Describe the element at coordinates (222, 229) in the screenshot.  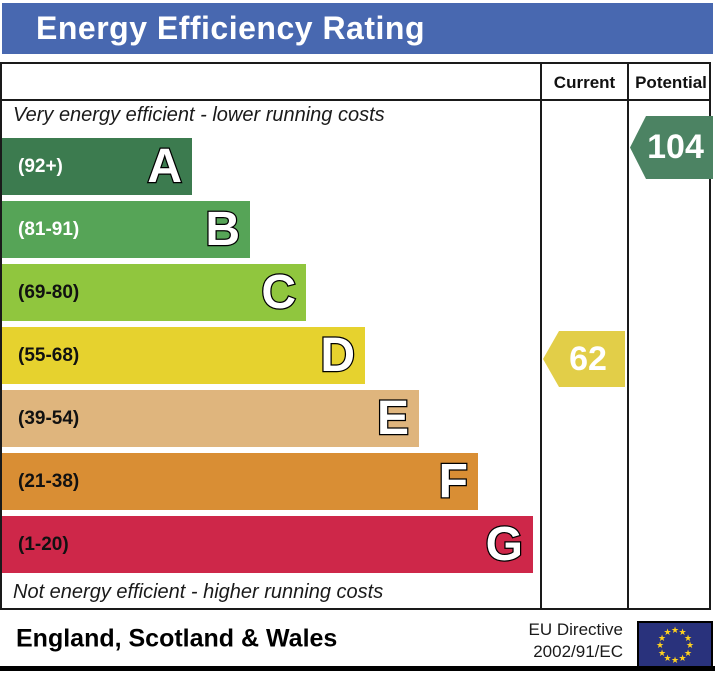
I see `band-b-letter: B` at that location.